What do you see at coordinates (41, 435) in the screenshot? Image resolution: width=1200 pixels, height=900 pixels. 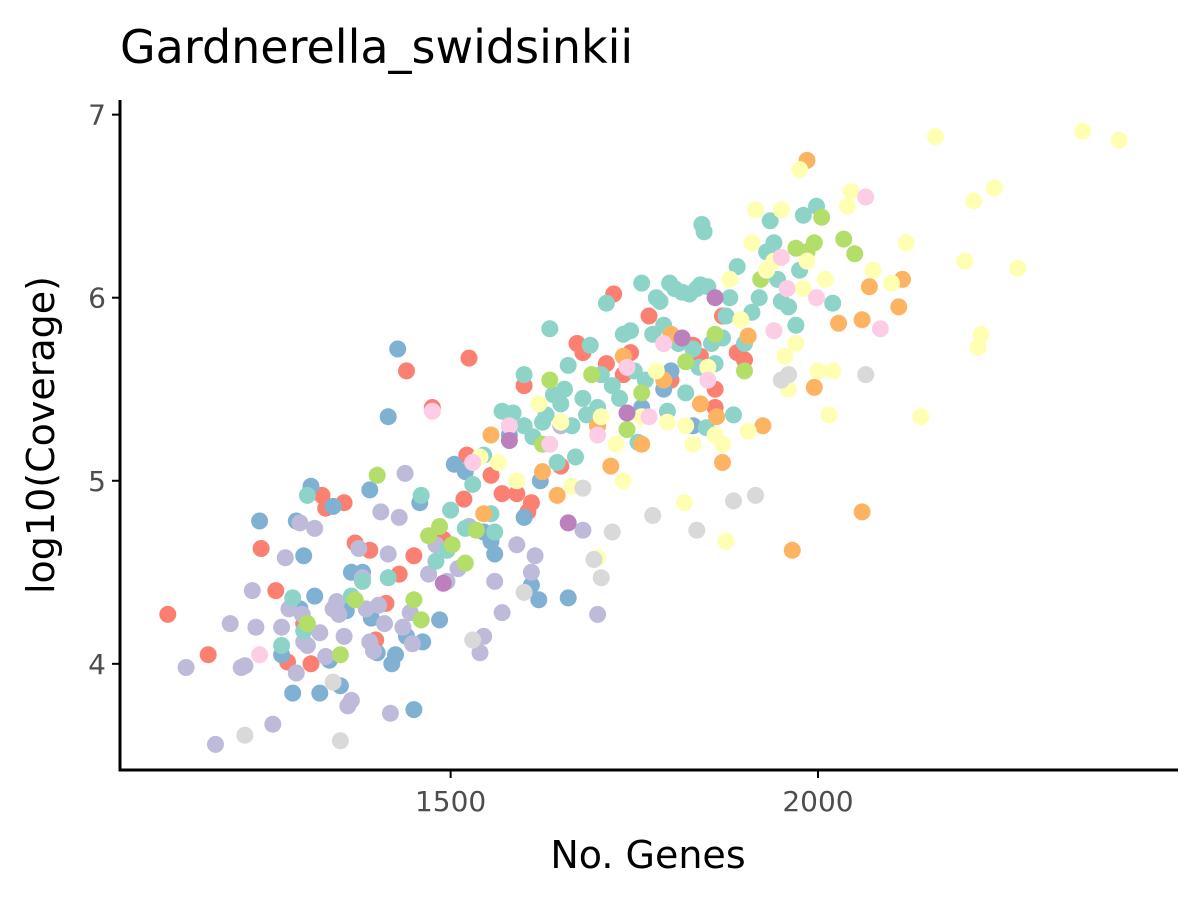 I see `y-axis-title: log10(Coverage)` at bounding box center [41, 435].